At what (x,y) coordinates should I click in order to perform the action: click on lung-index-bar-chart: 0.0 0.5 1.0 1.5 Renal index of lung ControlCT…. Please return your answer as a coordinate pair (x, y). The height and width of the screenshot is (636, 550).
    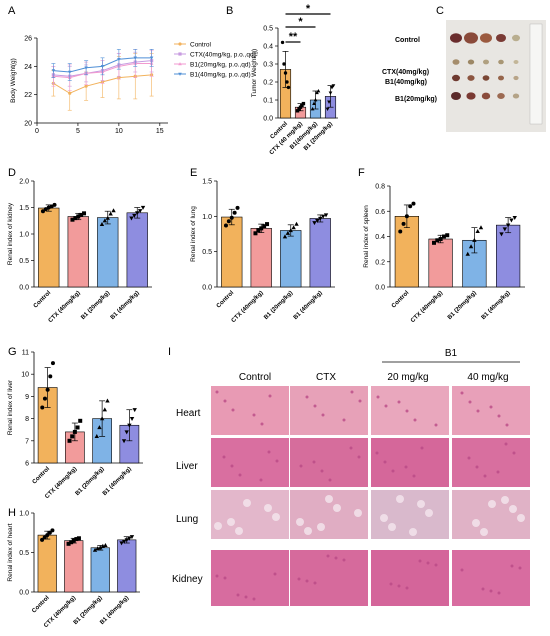
    Looking at the image, I should click on (262, 251).